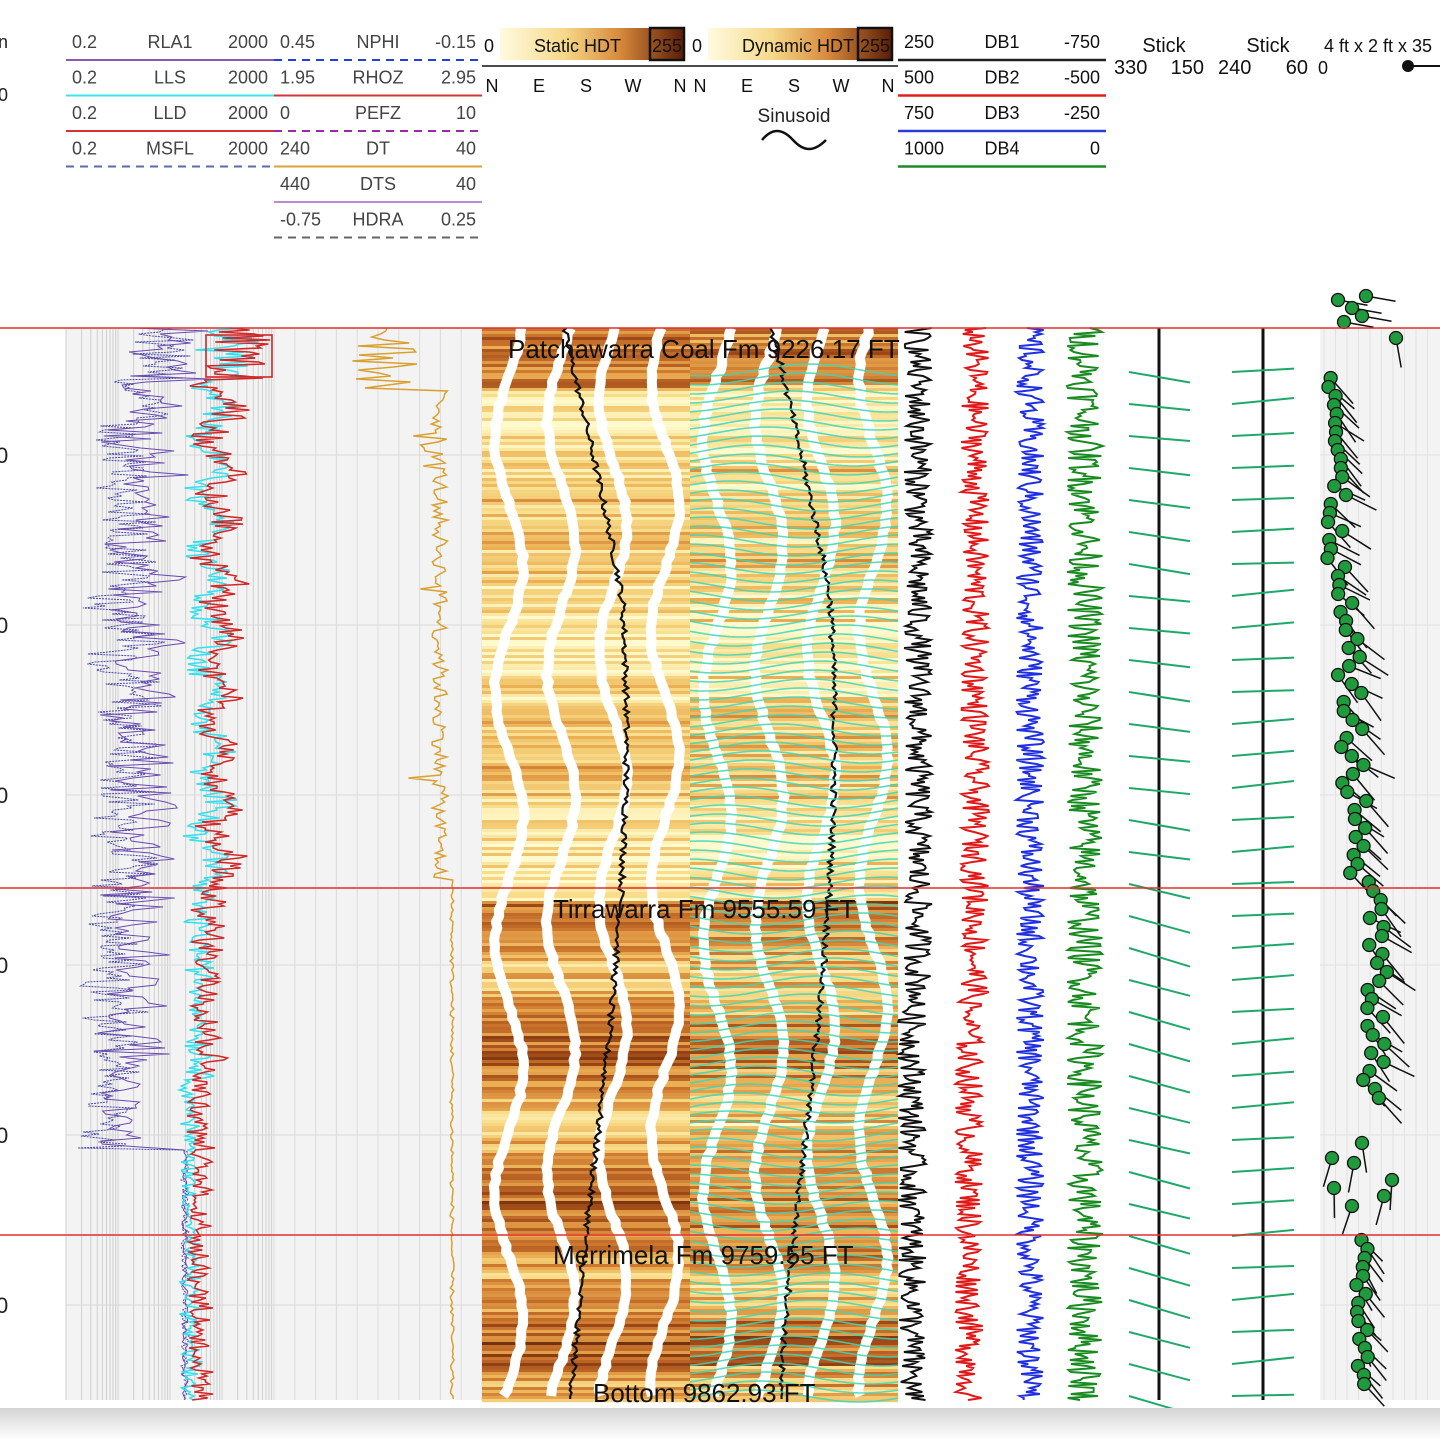 The image size is (1440, 1440). What do you see at coordinates (1002, 47) in the screenshot?
I see `db-header-db1: 250 DB1 -750` at bounding box center [1002, 47].